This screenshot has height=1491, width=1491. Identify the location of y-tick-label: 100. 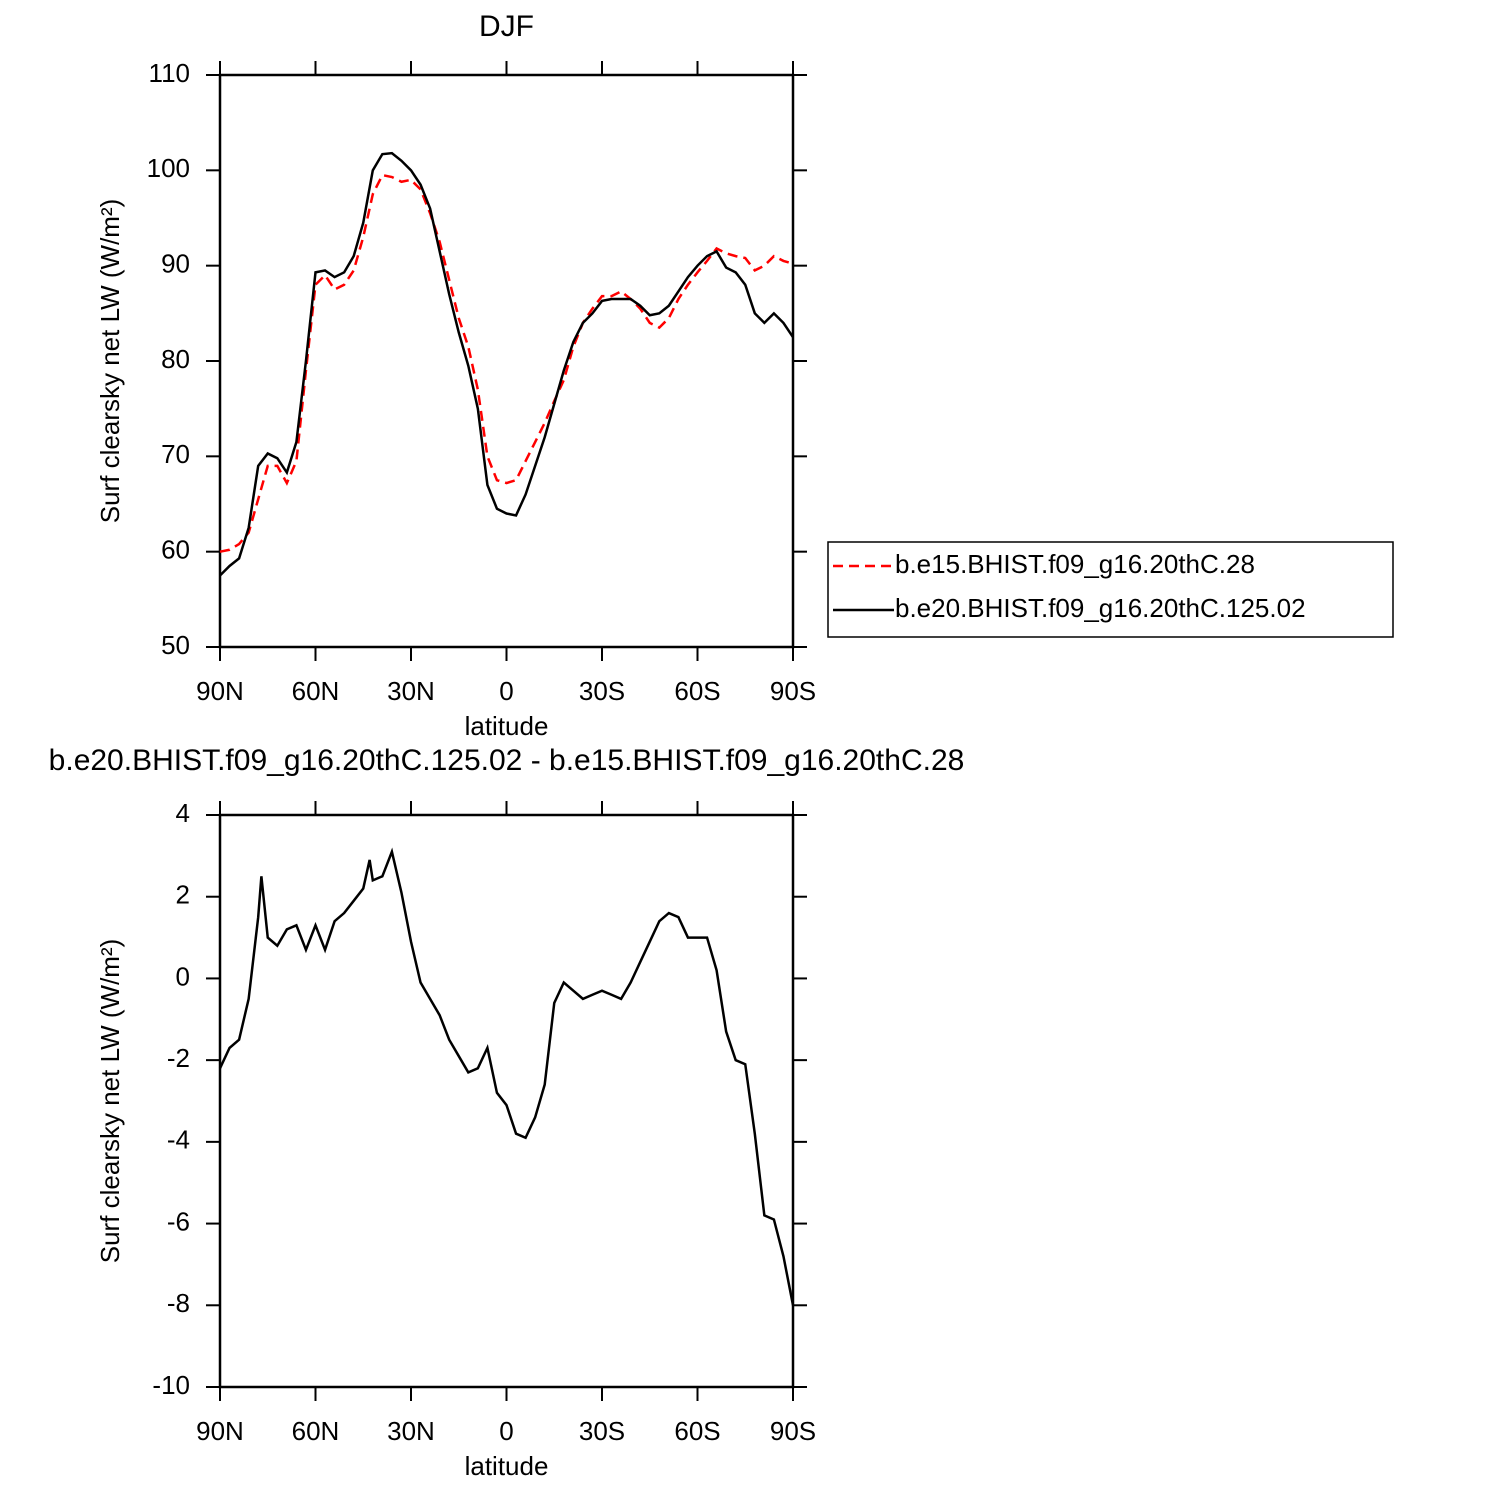
(168, 168).